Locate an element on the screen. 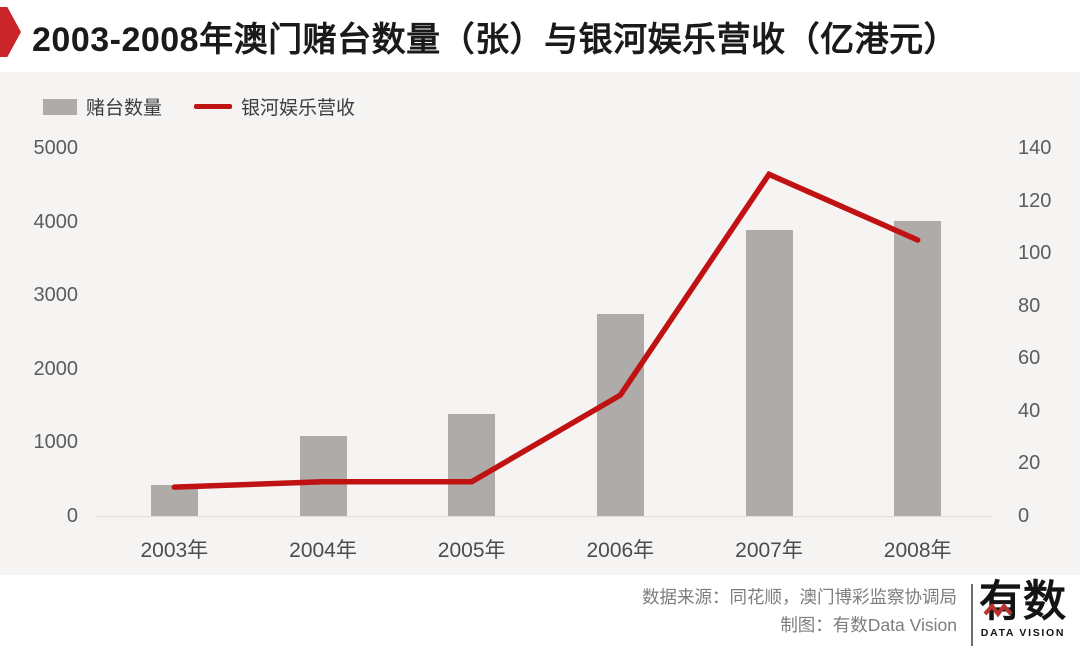 This screenshot has height=649, width=1080. y-tick-right: 100 is located at coordinates (1035, 253).